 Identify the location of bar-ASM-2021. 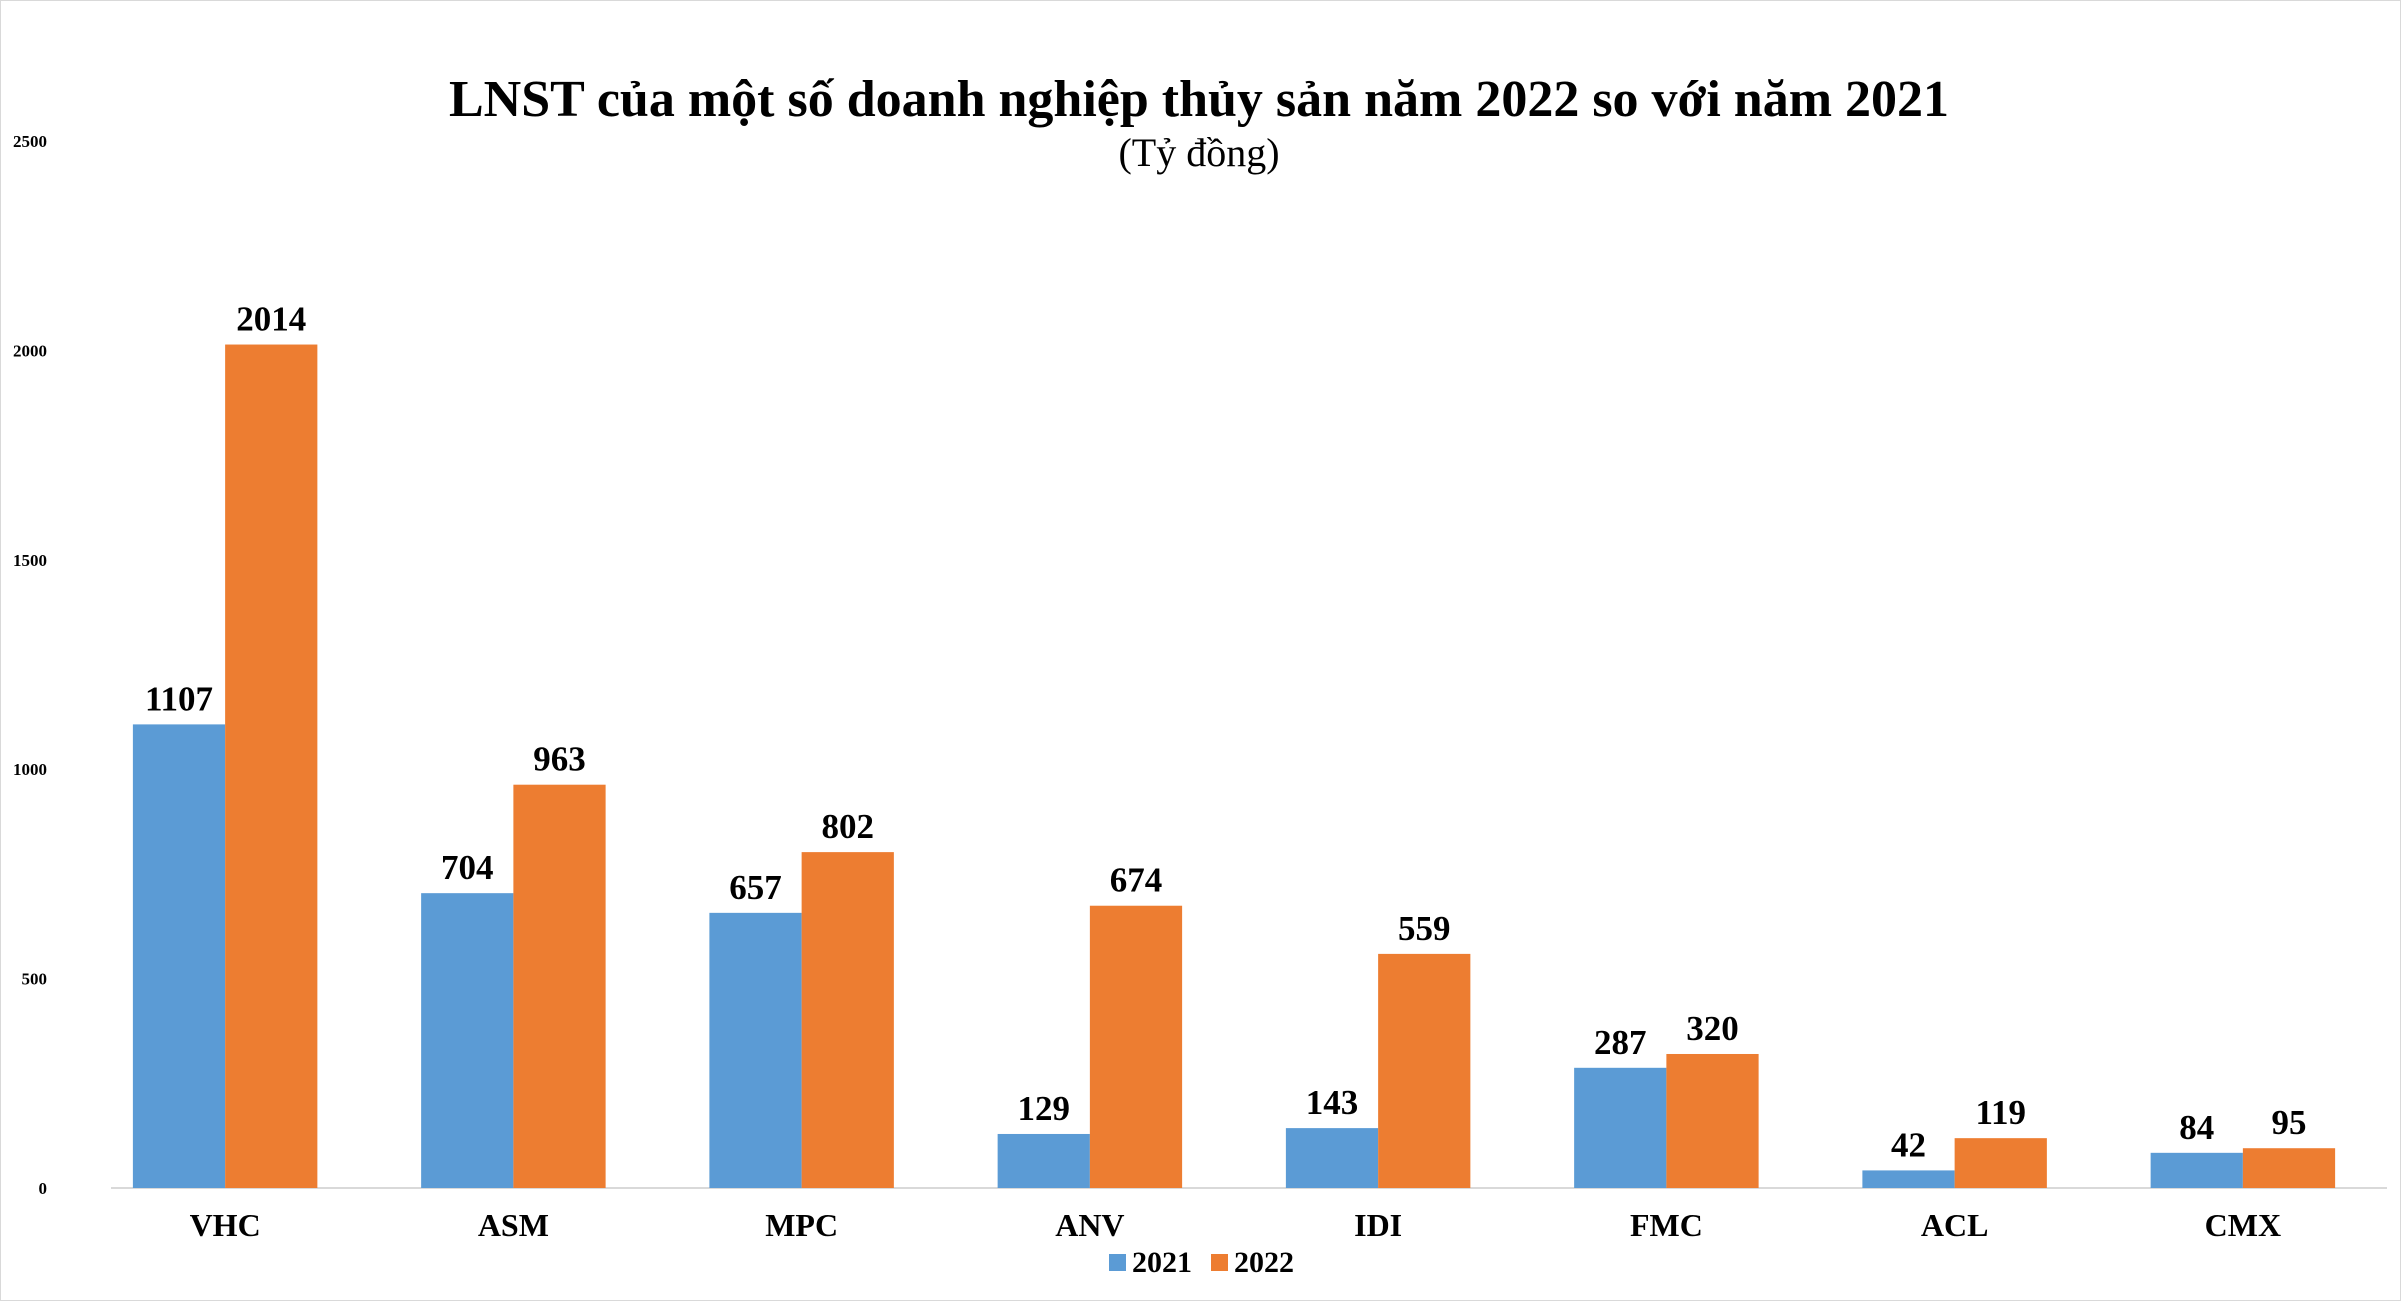
(467, 1040).